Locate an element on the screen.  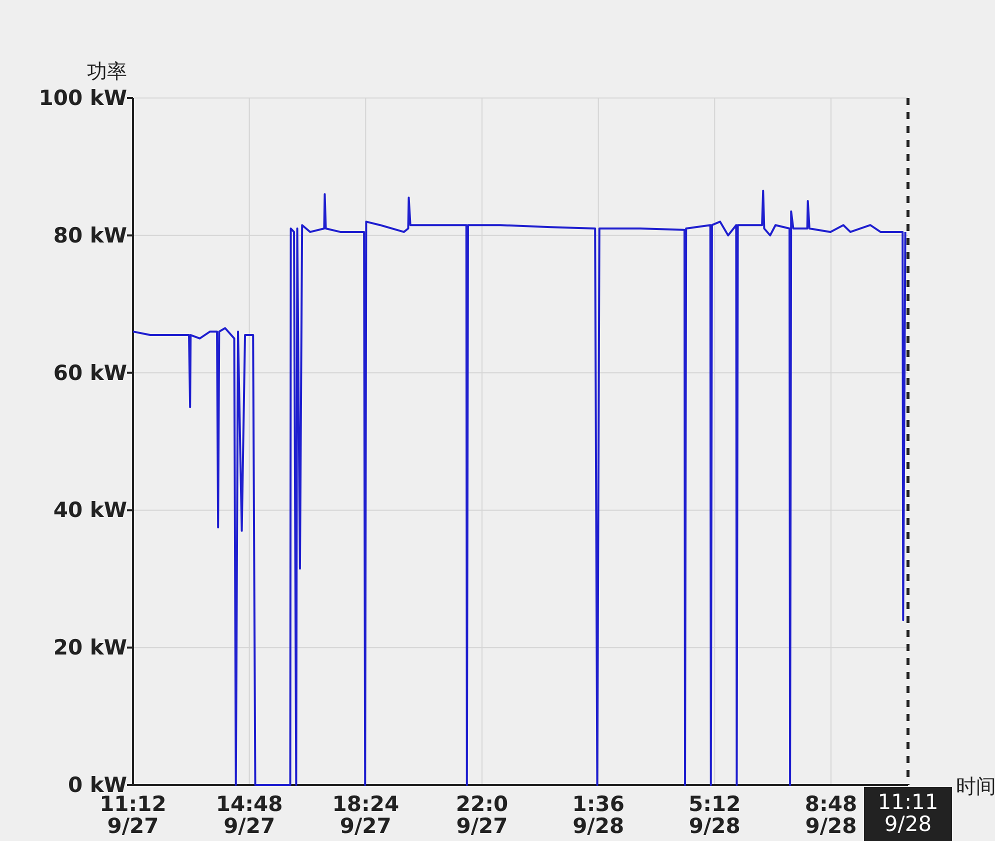
x-tick-label: 22:0 9/27 is located at coordinates (482, 815).